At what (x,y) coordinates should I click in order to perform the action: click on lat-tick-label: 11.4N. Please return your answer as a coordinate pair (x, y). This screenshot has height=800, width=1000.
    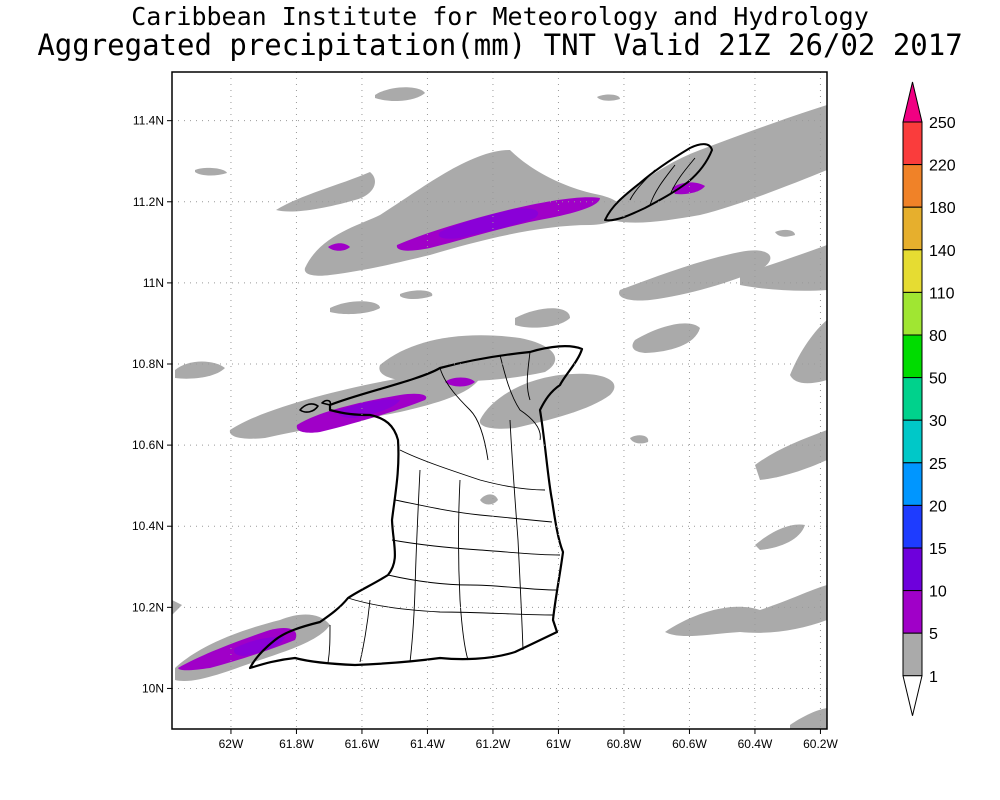
    Looking at the image, I should click on (148, 121).